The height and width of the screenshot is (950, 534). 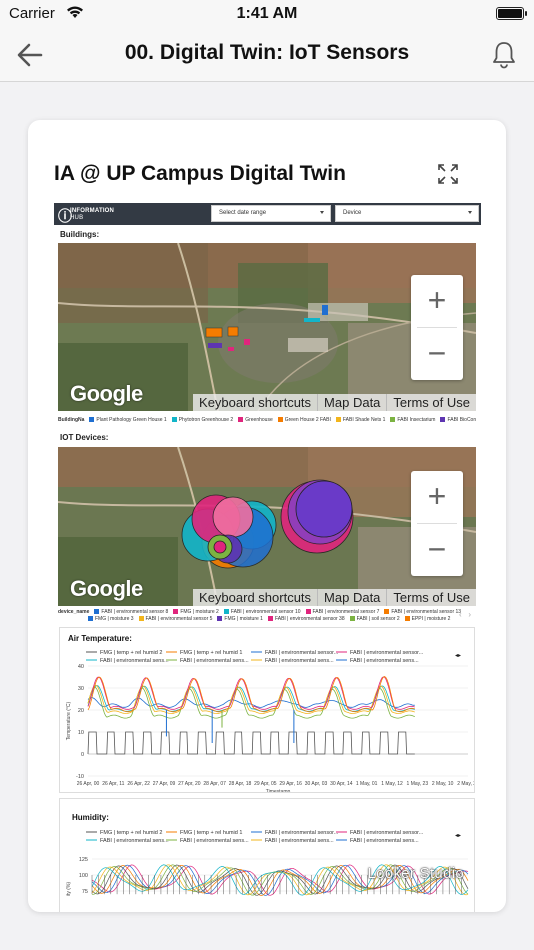 What do you see at coordinates (138, 784) in the screenshot?
I see `x-tick-label: 26 Apr, 22` at bounding box center [138, 784].